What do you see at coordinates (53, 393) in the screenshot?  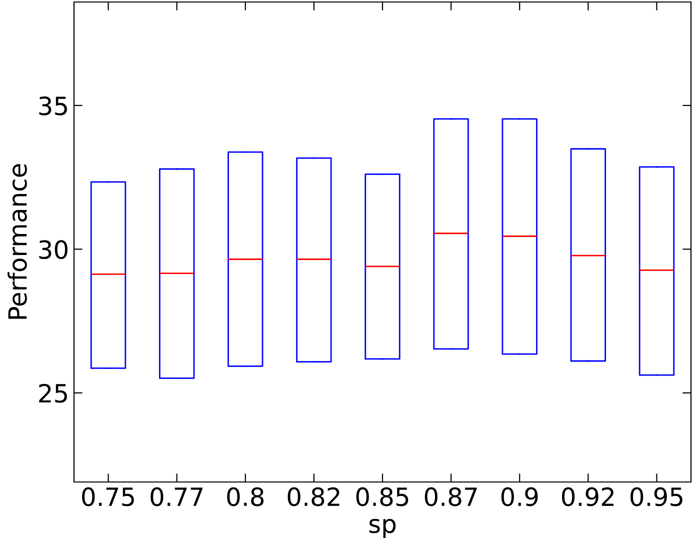 I see `y-tick-label: 25` at bounding box center [53, 393].